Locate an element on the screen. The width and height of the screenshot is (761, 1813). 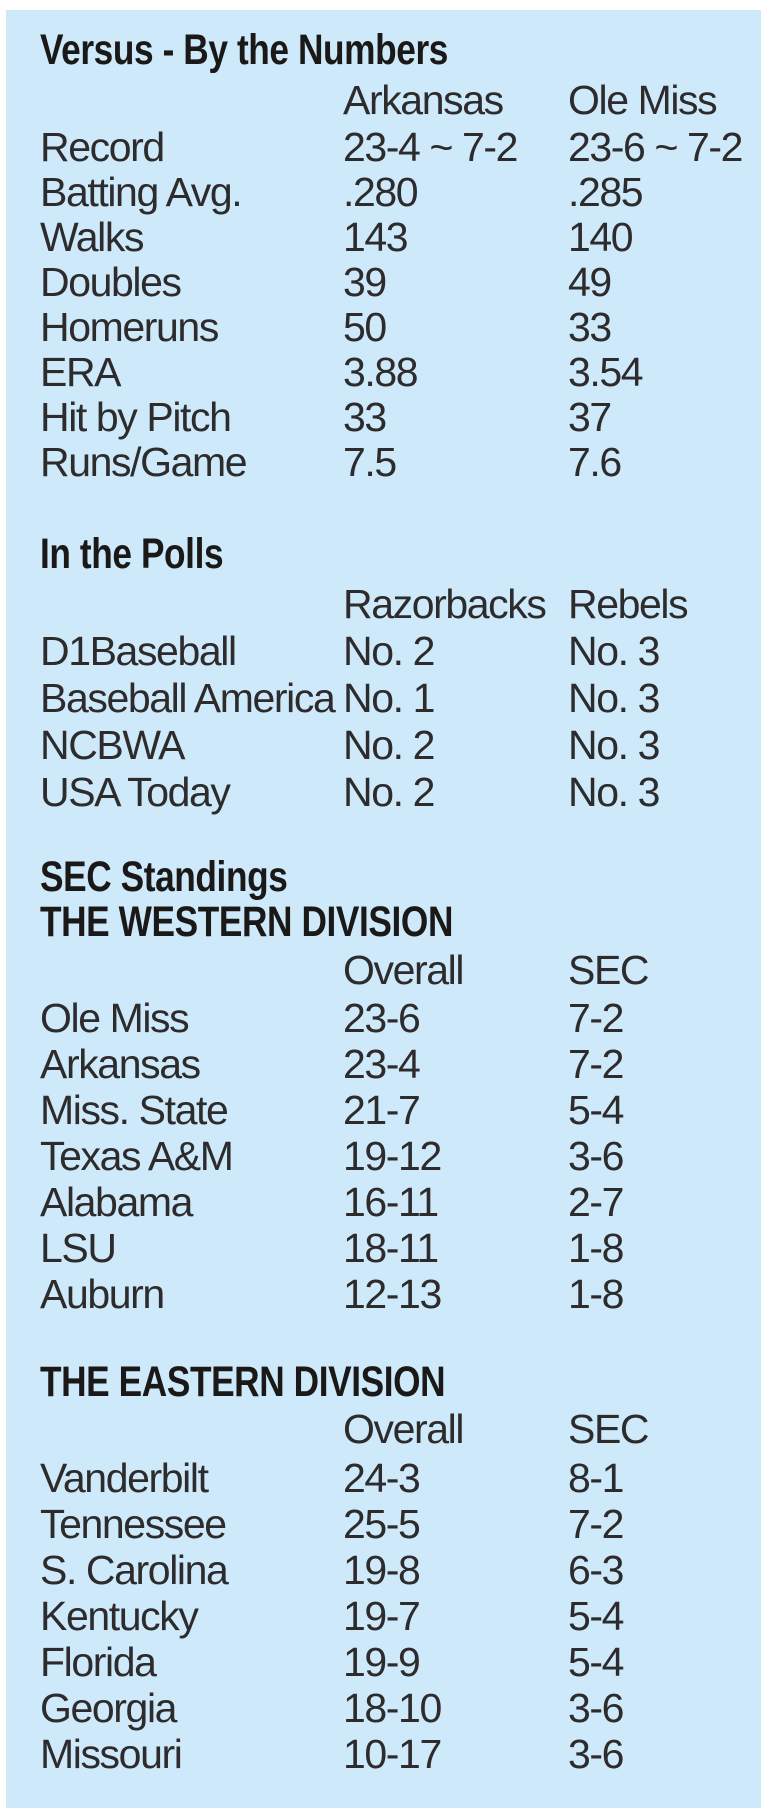
team-name: Kentucky is located at coordinates (119, 1616).